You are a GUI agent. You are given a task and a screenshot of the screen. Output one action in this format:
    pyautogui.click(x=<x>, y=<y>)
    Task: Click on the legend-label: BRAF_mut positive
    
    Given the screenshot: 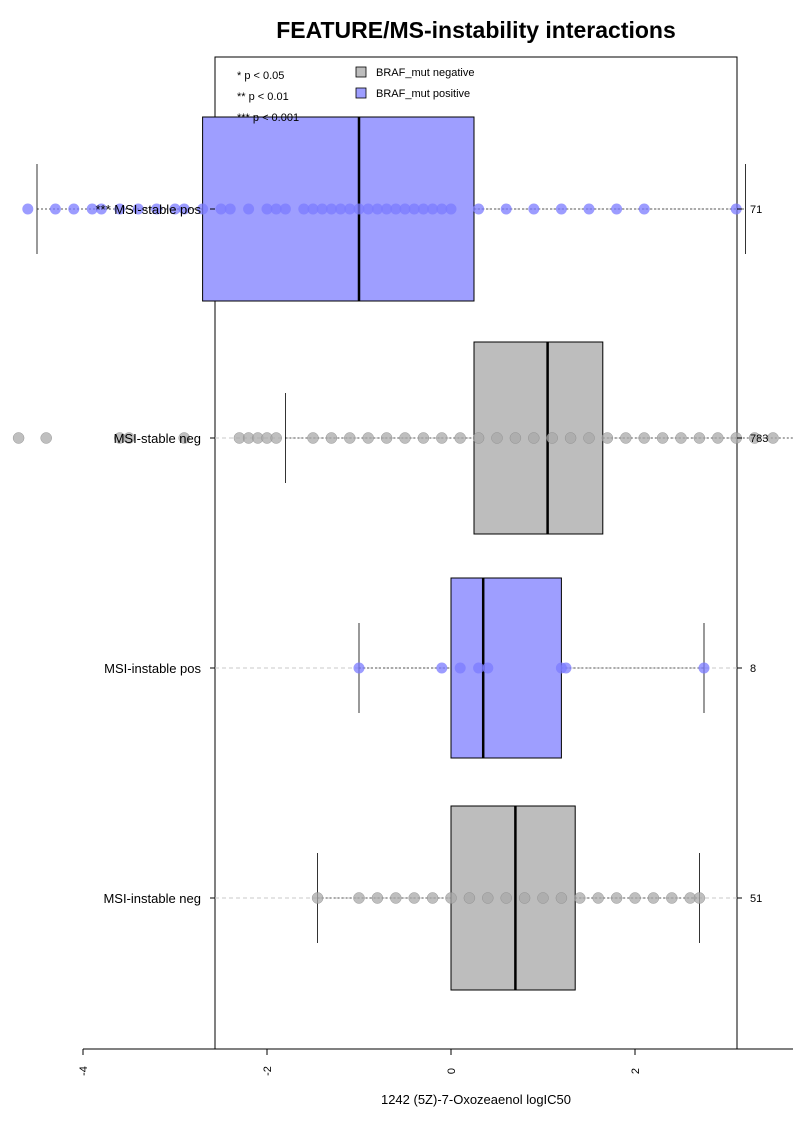 What is the action you would take?
    pyautogui.click(x=423, y=94)
    